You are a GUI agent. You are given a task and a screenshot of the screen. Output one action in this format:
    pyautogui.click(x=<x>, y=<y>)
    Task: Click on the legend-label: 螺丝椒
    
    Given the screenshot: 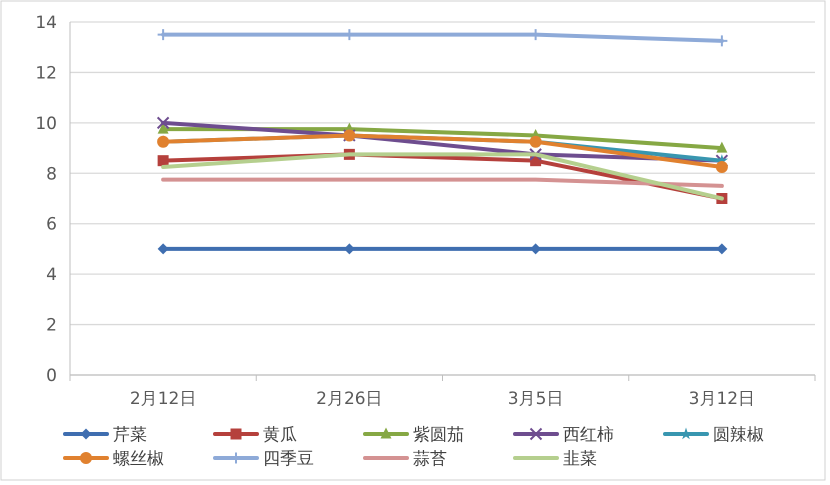 What is the action you would take?
    pyautogui.click(x=138, y=459)
    